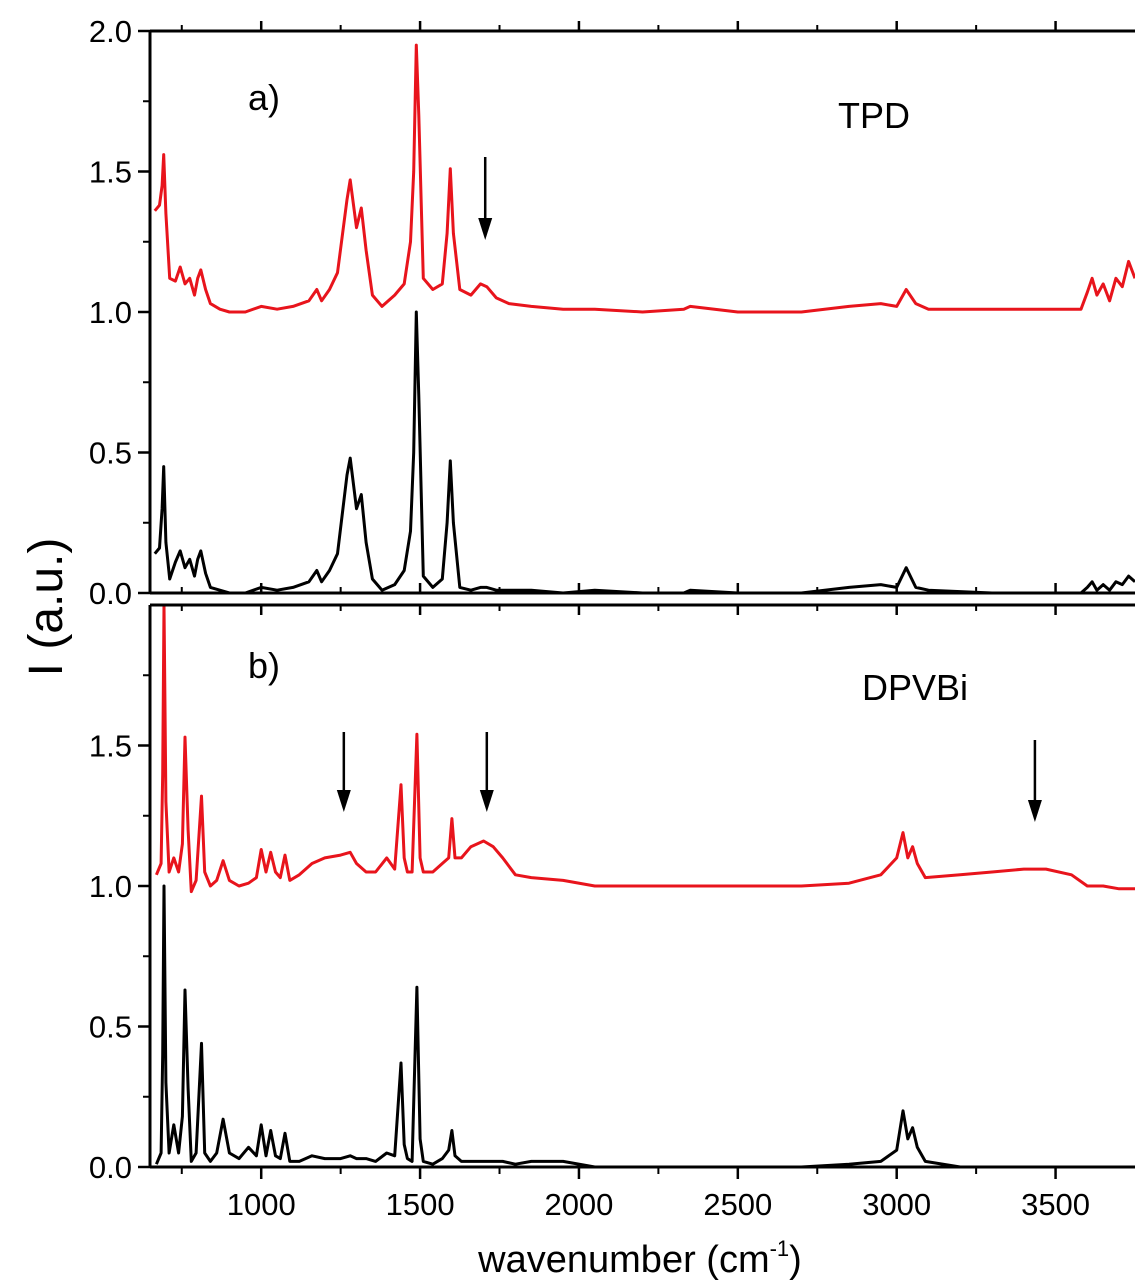 The width and height of the screenshot is (1135, 1282). I want to click on x-tick-label: 2500, so click(737, 1204).